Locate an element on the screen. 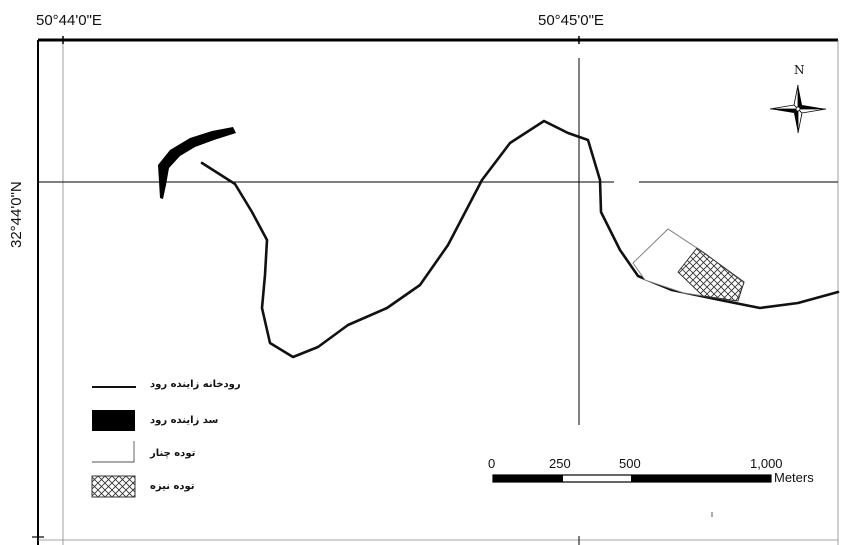 Image resolution: width=849 pixels, height=545 pixels. legend-plane-tree-symbol is located at coordinates (113, 452).